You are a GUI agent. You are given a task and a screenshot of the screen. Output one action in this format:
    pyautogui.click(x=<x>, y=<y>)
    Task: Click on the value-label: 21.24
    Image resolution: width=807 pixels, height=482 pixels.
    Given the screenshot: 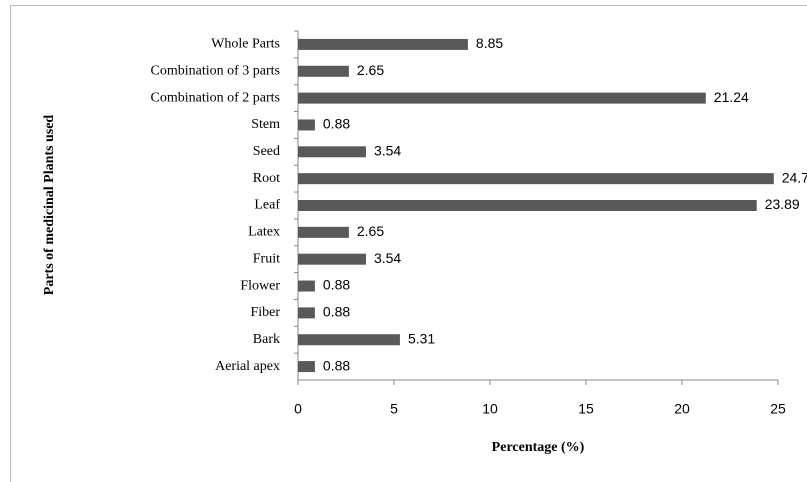 What is the action you would take?
    pyautogui.click(x=731, y=97)
    